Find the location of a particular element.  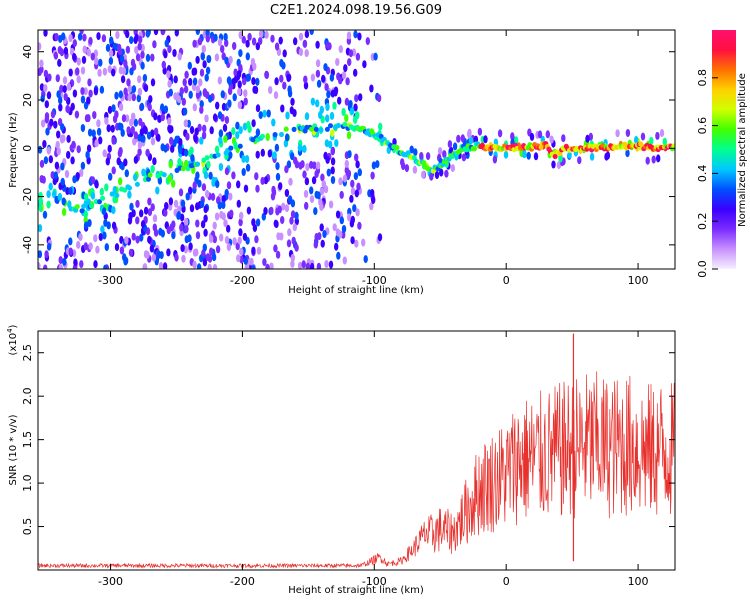

x-tick-label: -100 is located at coordinates (374, 581).